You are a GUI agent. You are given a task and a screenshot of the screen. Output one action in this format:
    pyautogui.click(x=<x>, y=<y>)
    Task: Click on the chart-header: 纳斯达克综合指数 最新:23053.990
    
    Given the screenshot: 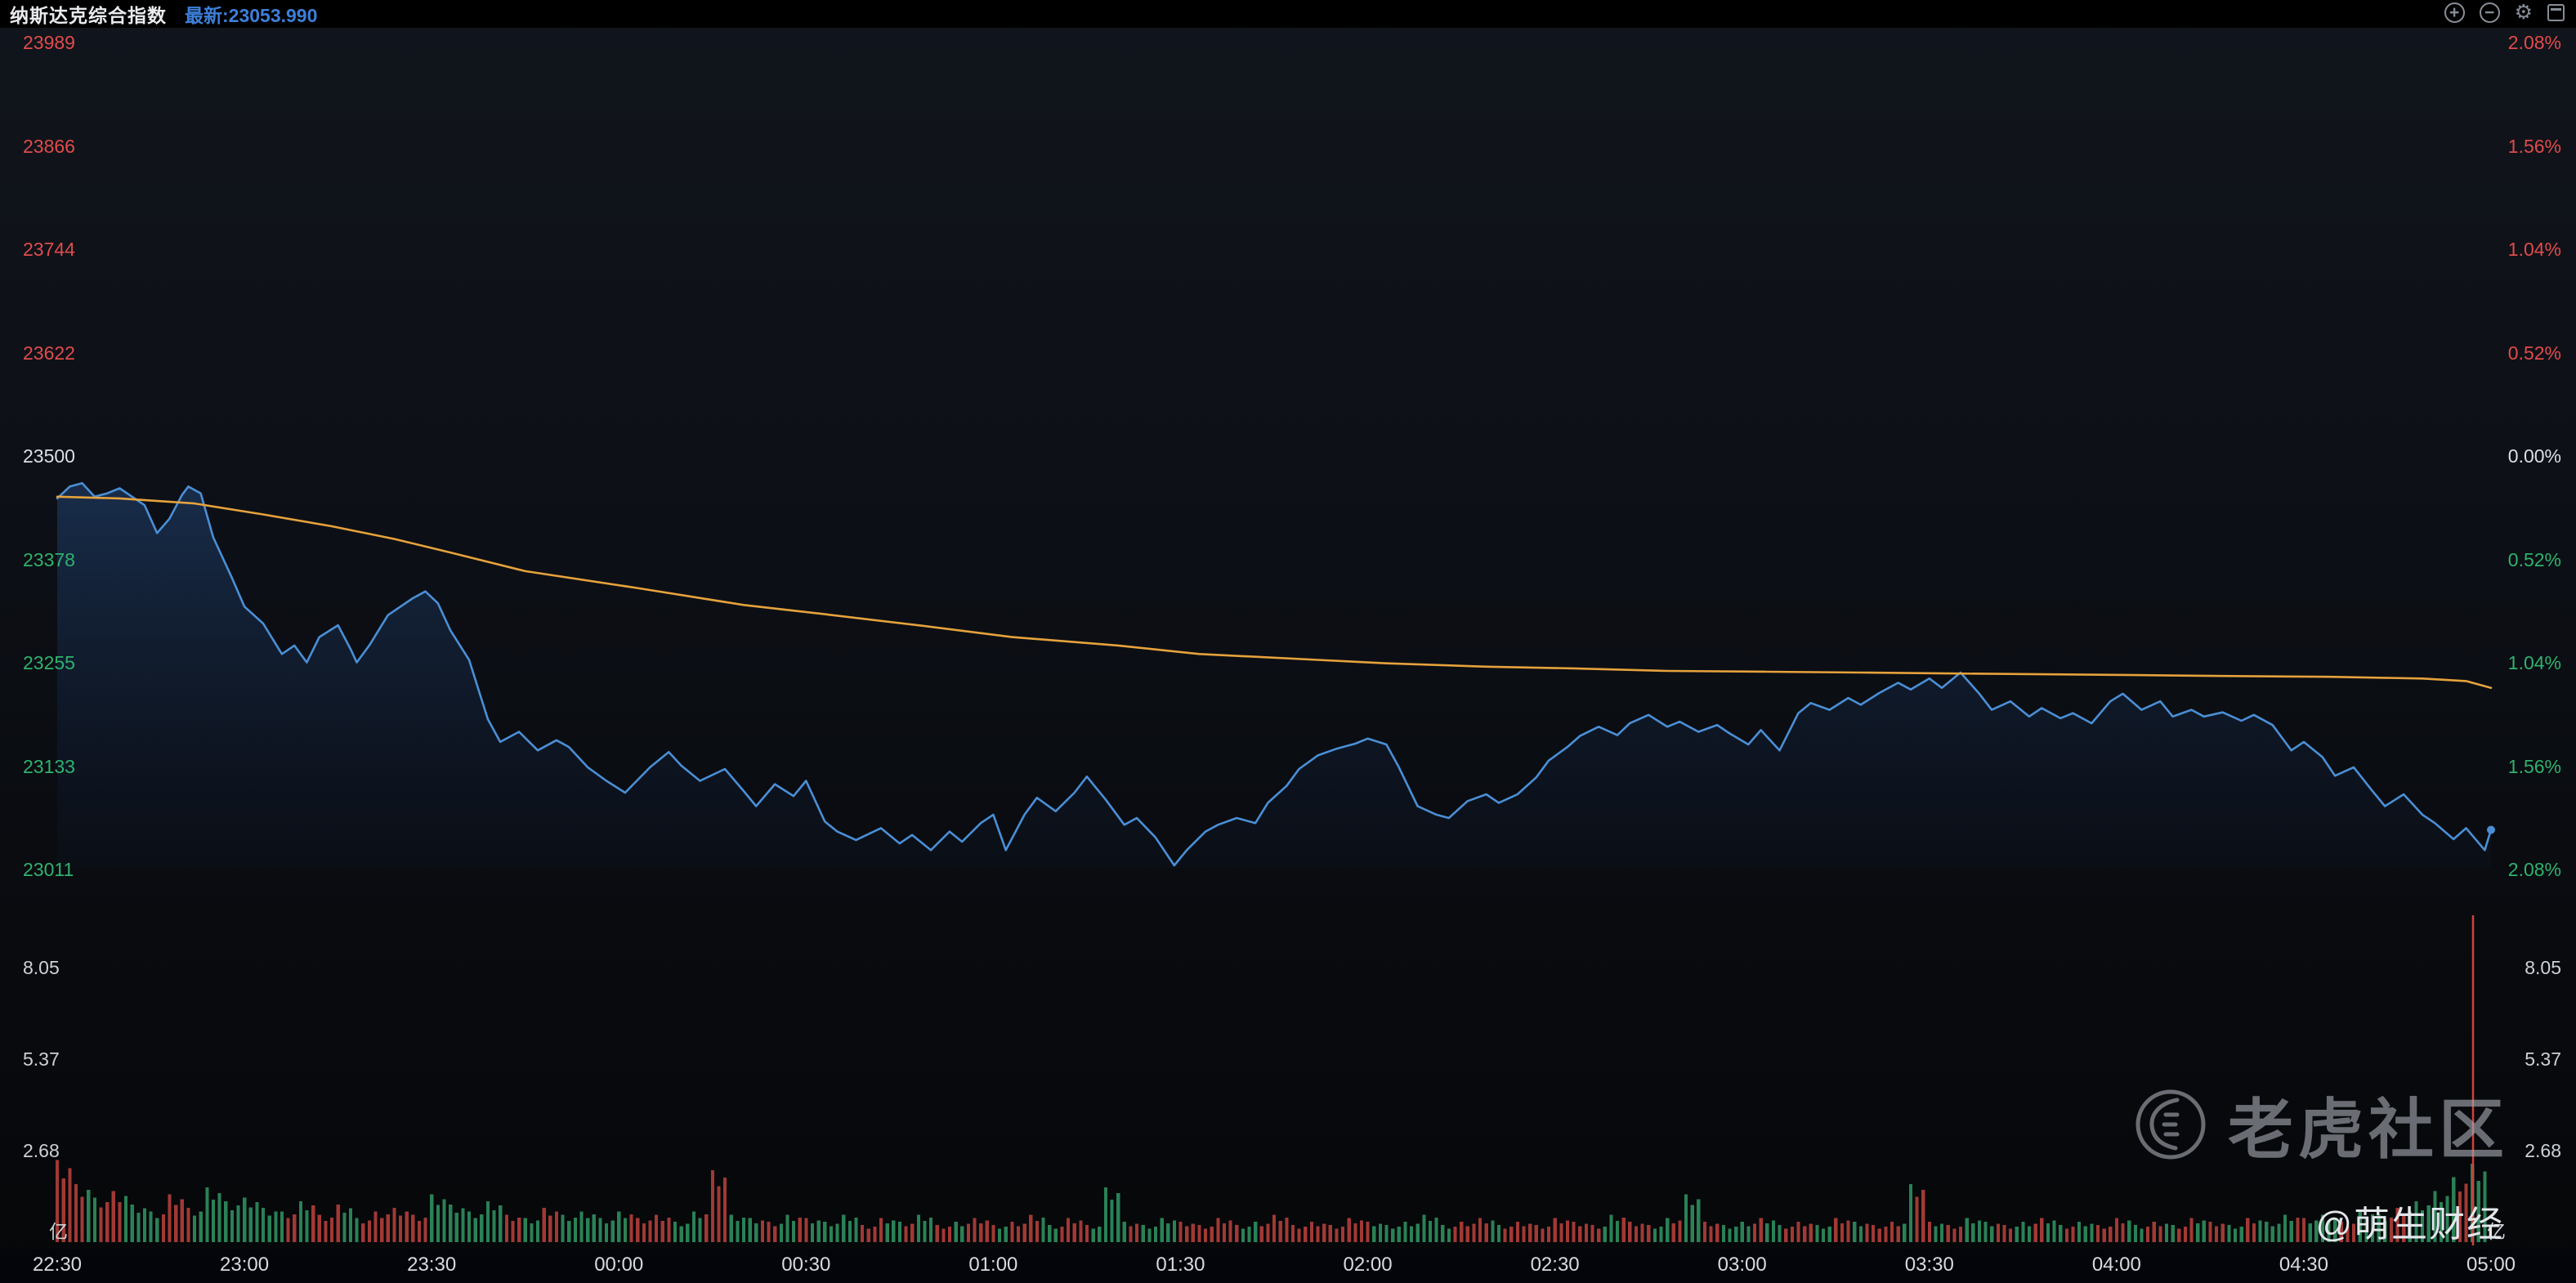 What is the action you would take?
    pyautogui.click(x=1288, y=14)
    